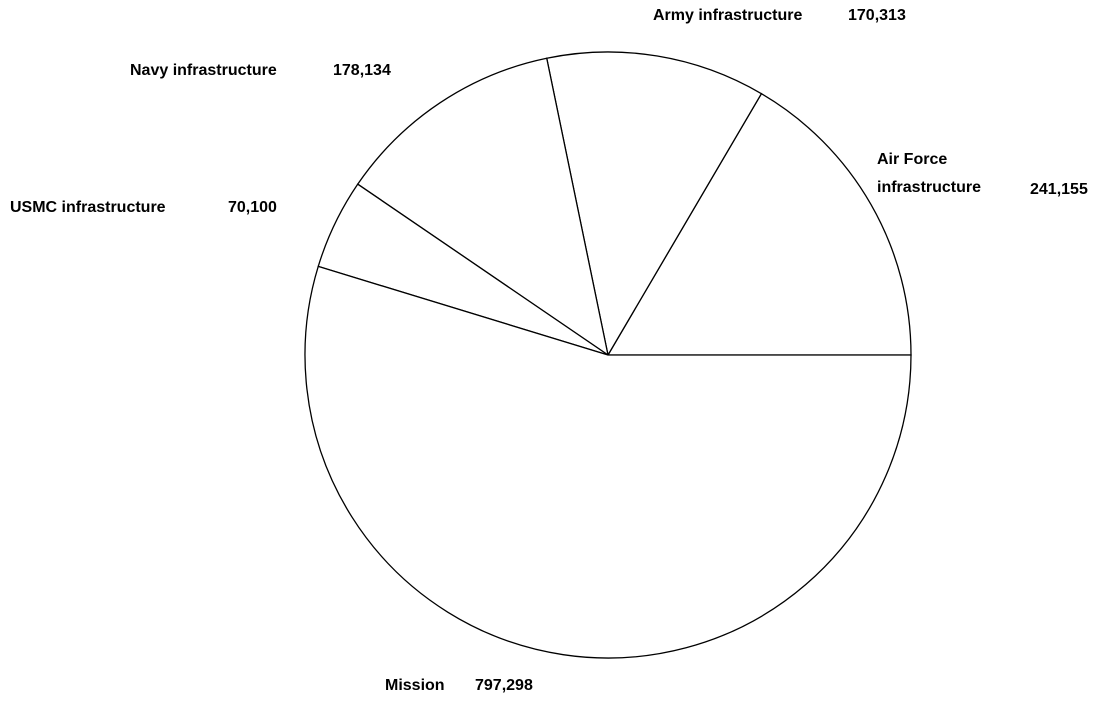  I want to click on slice-value-label: 170,313, so click(877, 15).